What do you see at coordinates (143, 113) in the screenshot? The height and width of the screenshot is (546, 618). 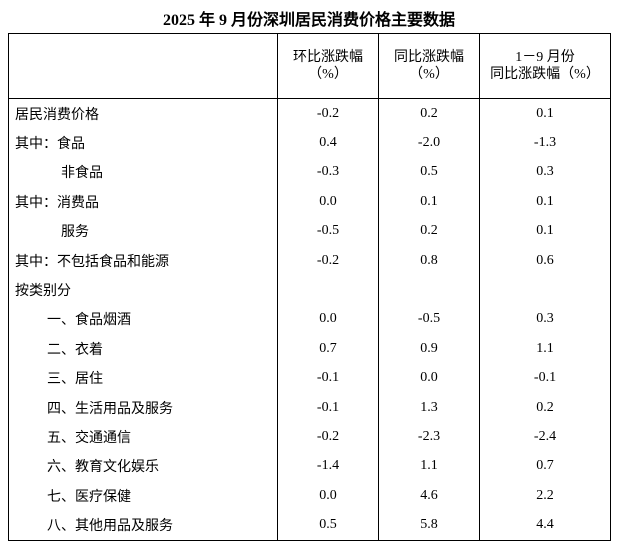 I see `label-cell: 居民消费价格` at bounding box center [143, 113].